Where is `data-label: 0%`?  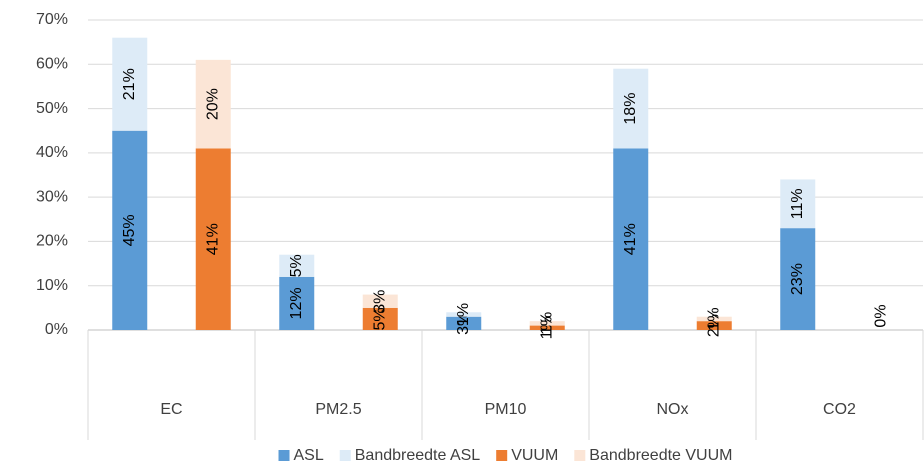
data-label: 0% is located at coordinates (880, 315).